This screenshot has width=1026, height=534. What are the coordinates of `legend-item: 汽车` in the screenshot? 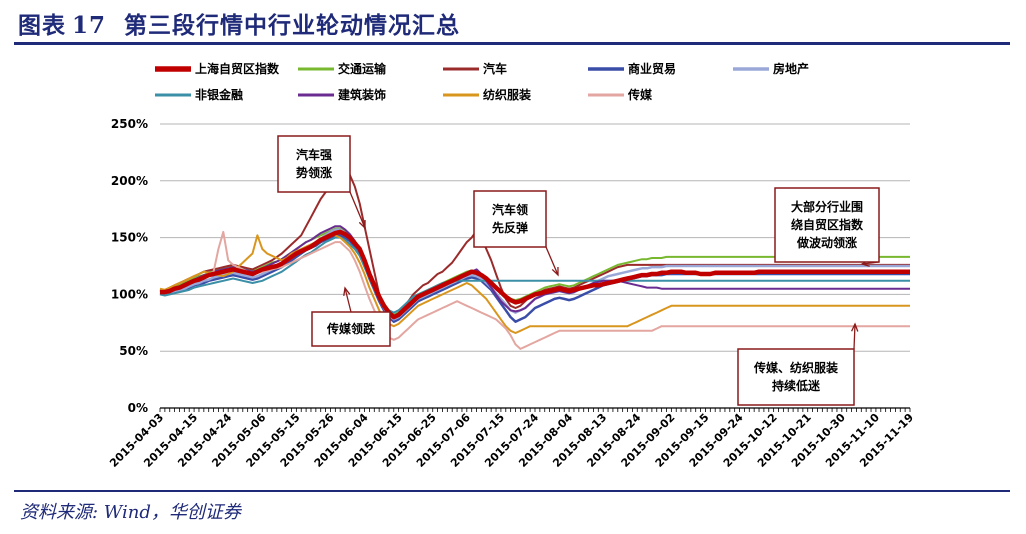 It's located at (475, 68).